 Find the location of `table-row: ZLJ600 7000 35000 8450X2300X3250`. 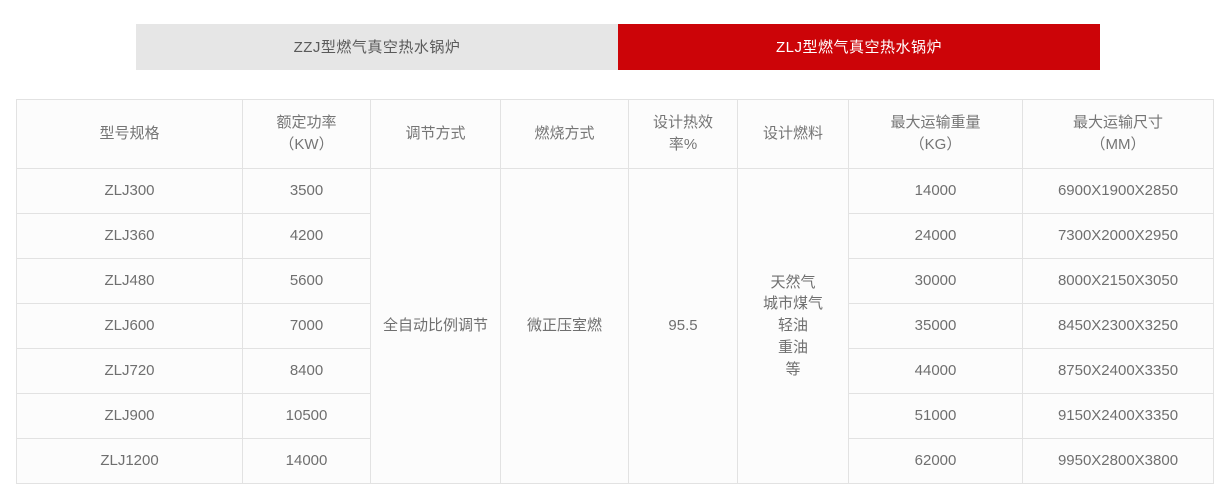

table-row: ZLJ600 7000 35000 8450X2300X3250 is located at coordinates (615, 326).